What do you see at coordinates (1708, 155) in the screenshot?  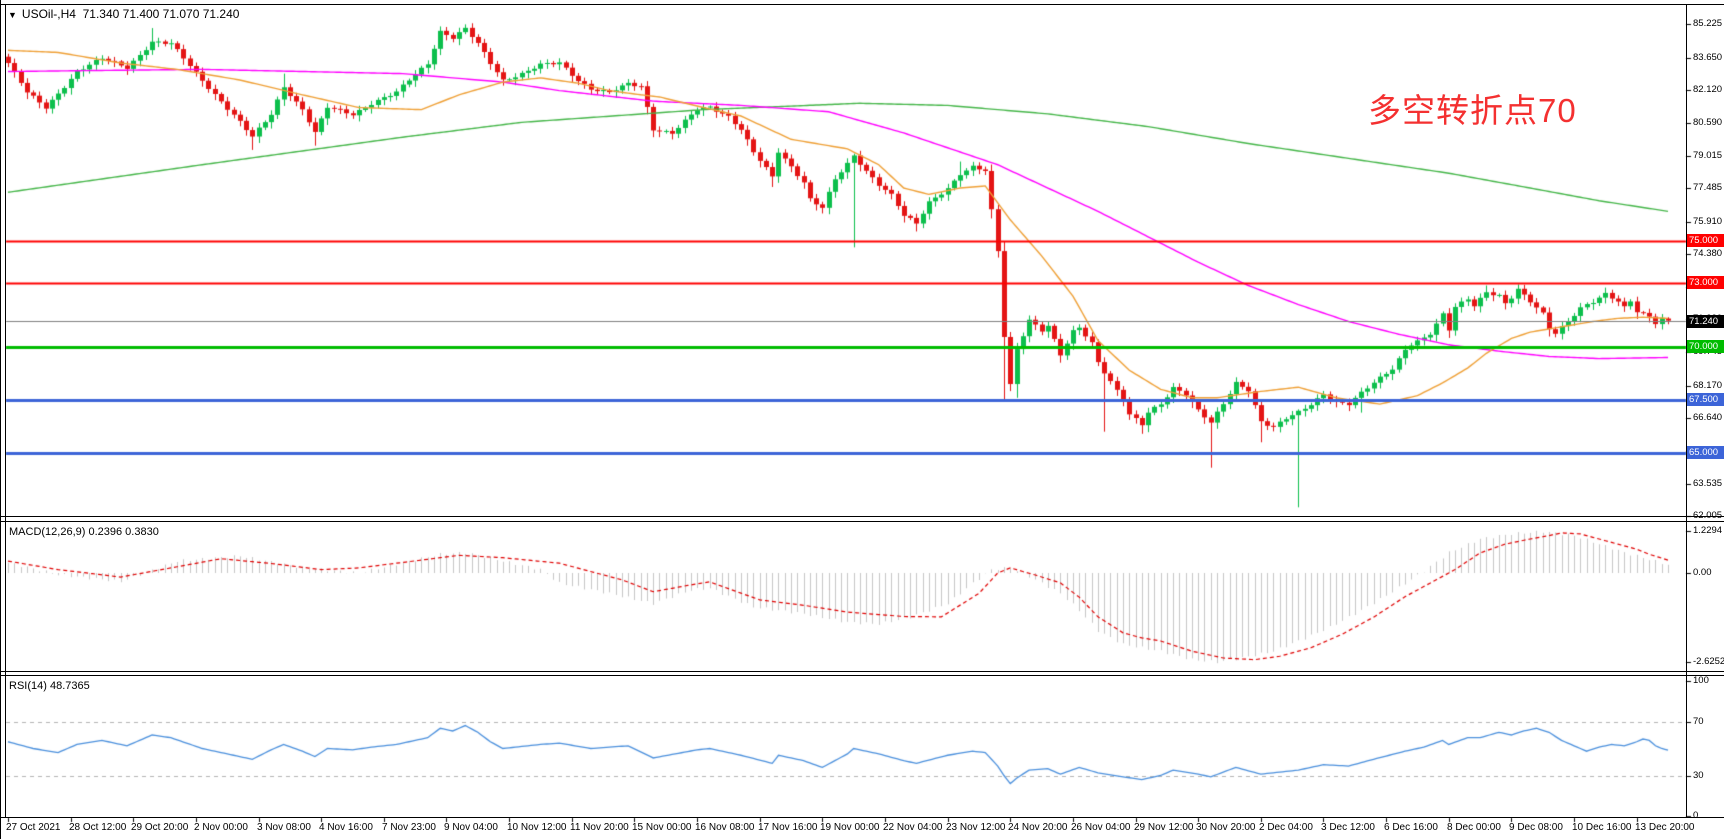 I see `price-axis-label: 79.015` at bounding box center [1708, 155].